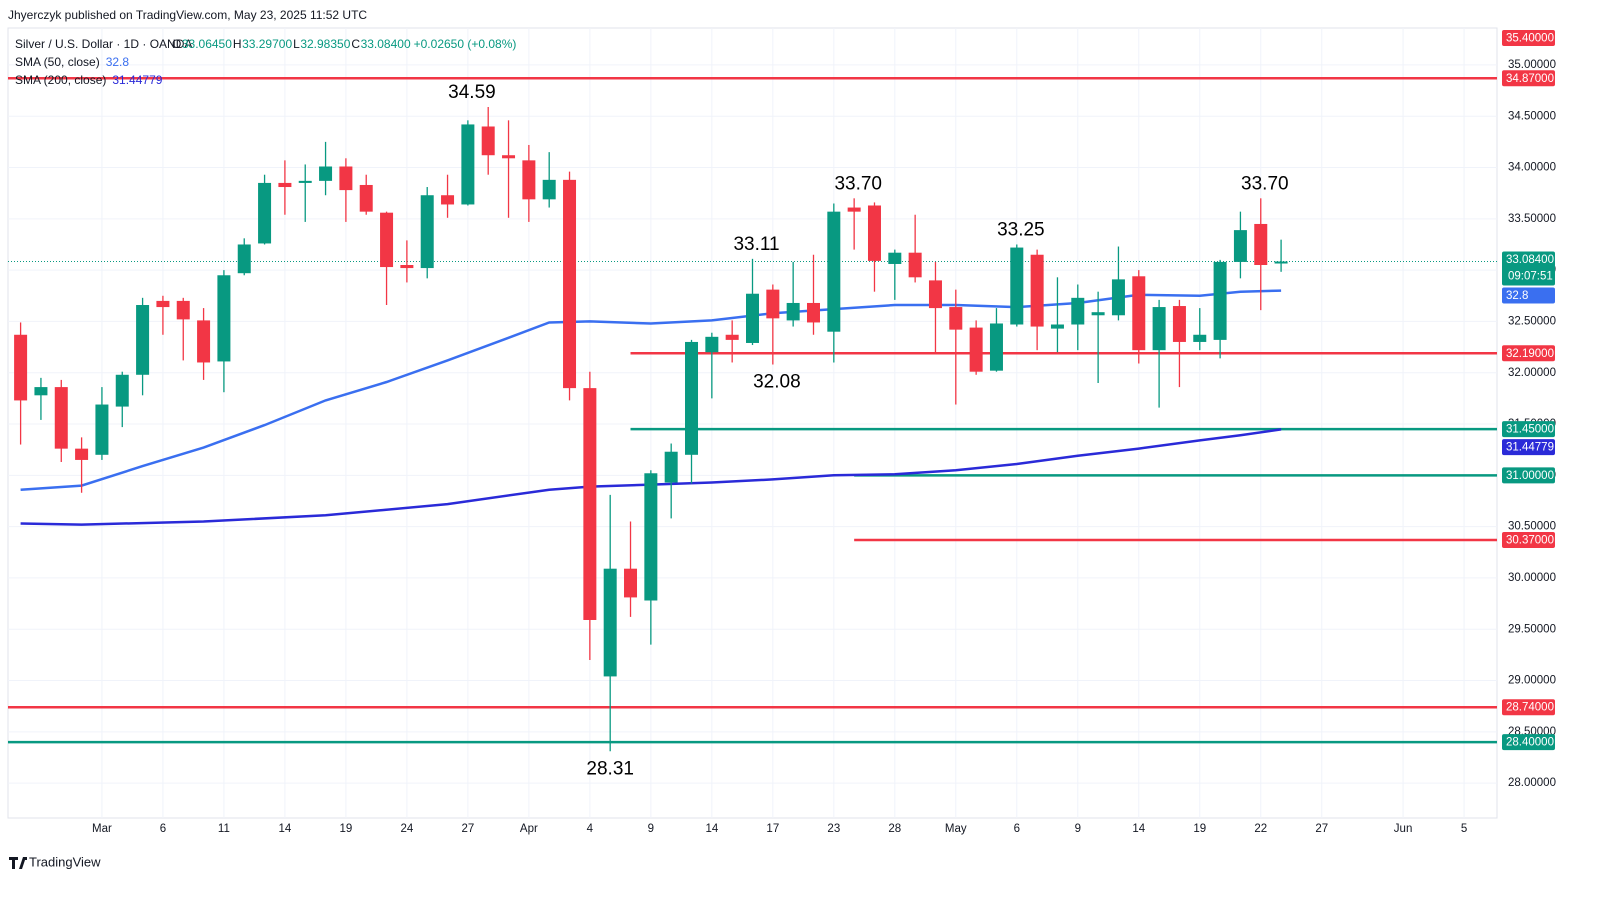 The height and width of the screenshot is (900, 1600). What do you see at coordinates (224, 829) in the screenshot?
I see `x-tick-label: 11` at bounding box center [224, 829].